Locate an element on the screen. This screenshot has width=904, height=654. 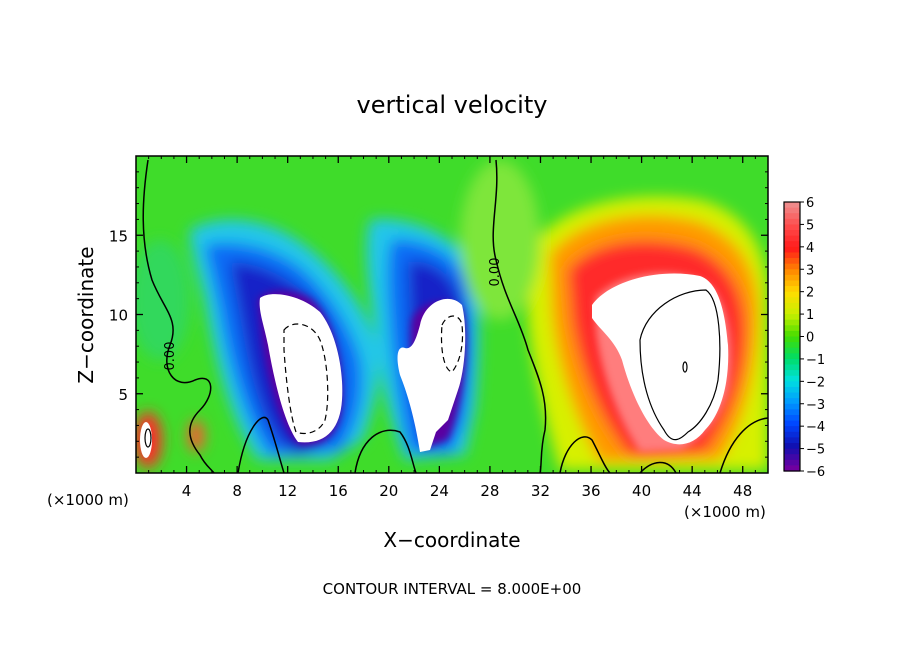
x-tick-label: 28 is located at coordinates (489, 491).